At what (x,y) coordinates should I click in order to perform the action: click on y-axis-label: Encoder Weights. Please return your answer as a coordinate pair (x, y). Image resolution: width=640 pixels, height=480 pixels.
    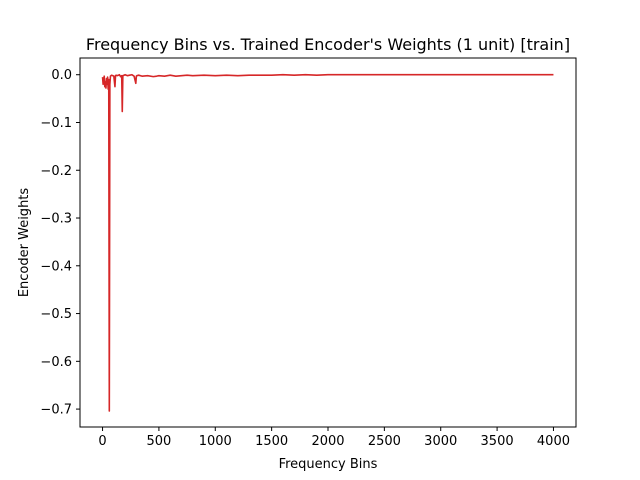
    Looking at the image, I should click on (24, 243).